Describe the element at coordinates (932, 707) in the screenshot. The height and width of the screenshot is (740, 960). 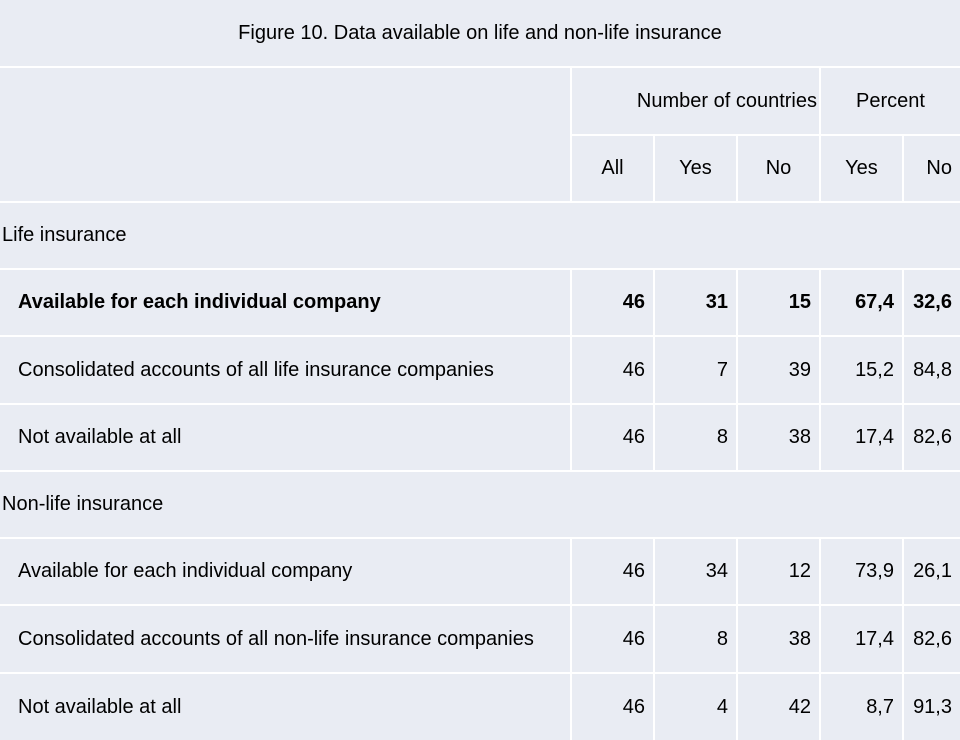
I see `cell-percent-no: 91,3` at that location.